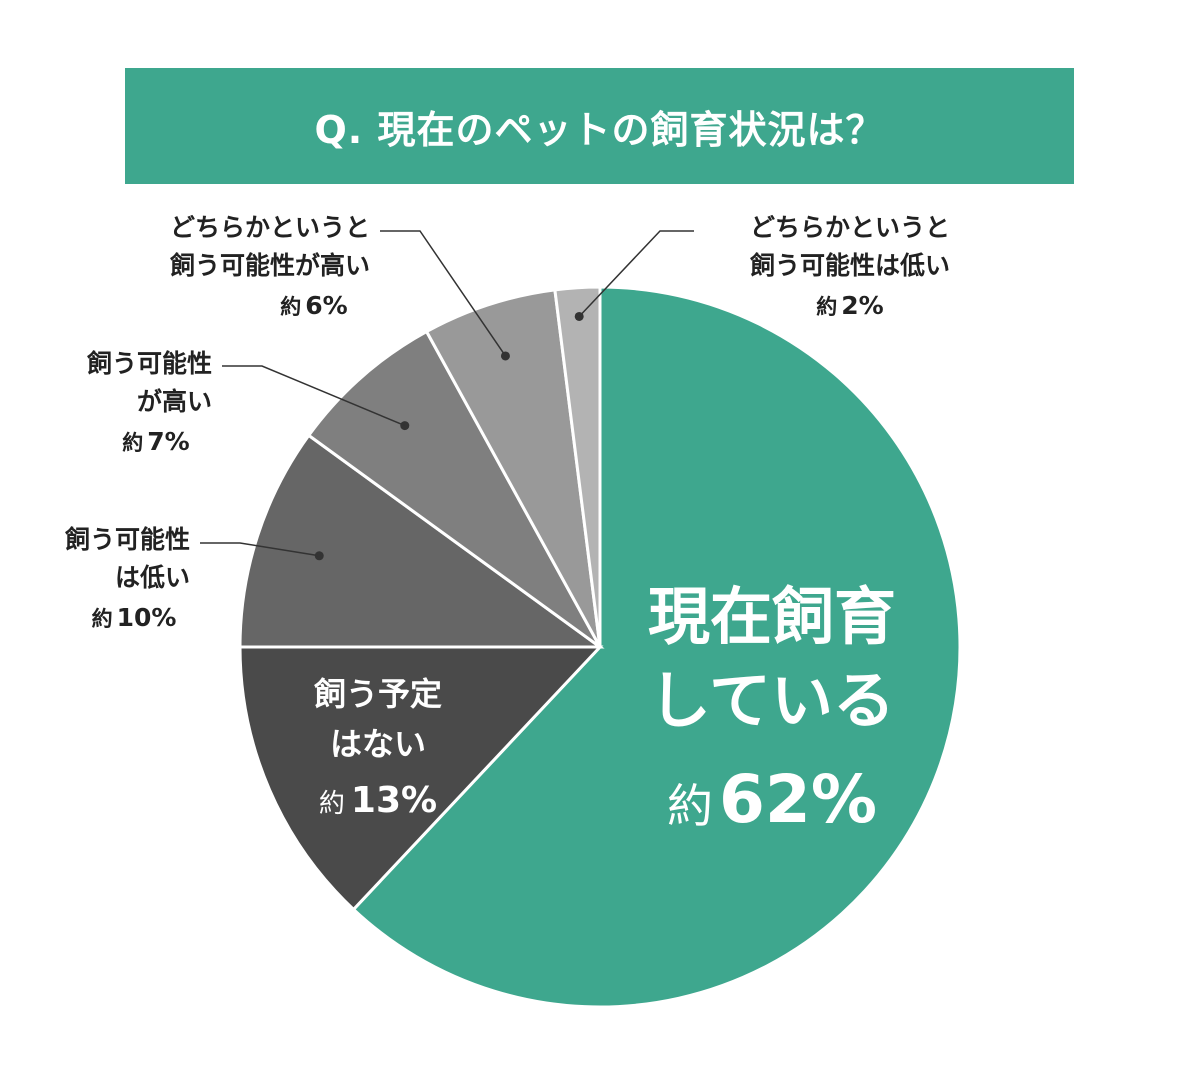 This screenshot has width=1200, height=1080. I want to click on slice-label-2-line-1: は低い, so click(152, 577).